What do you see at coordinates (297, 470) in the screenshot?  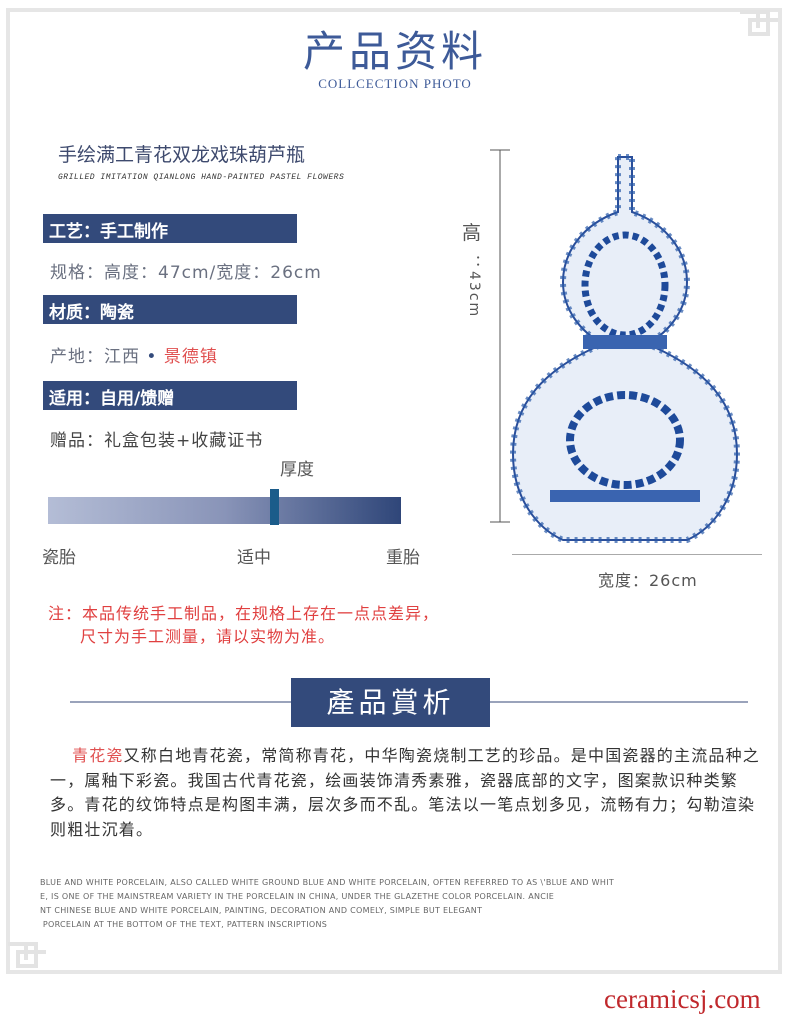 I see `thickness-title: 厚度` at bounding box center [297, 470].